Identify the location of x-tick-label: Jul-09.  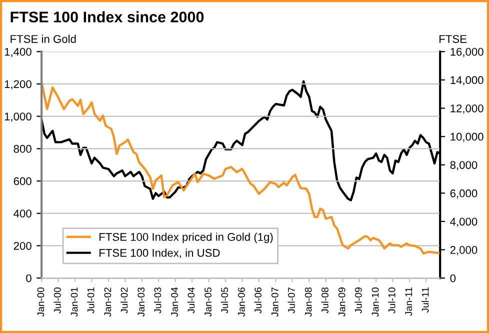
(358, 301).